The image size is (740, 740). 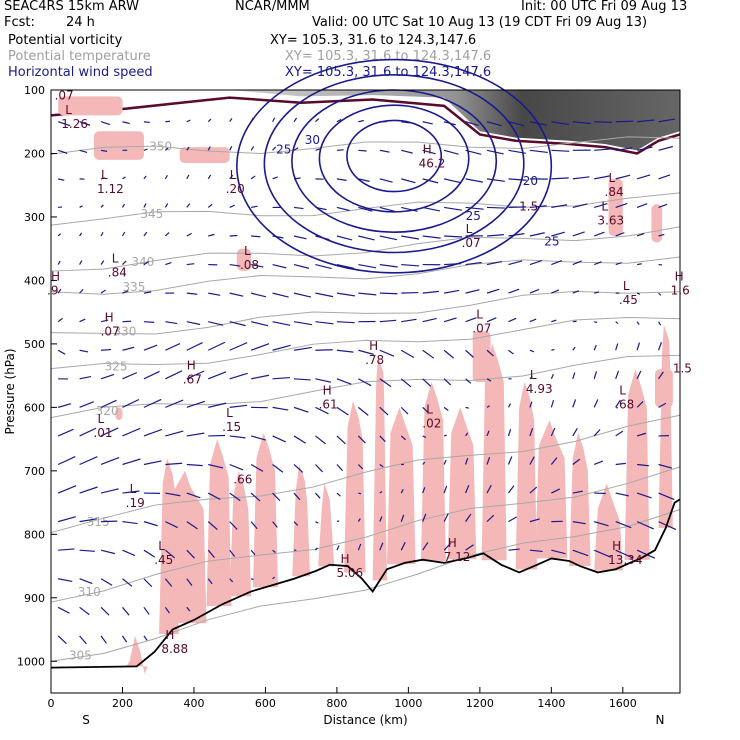 What do you see at coordinates (528, 207) in the screenshot?
I see `pv-contour-label: 1.5` at bounding box center [528, 207].